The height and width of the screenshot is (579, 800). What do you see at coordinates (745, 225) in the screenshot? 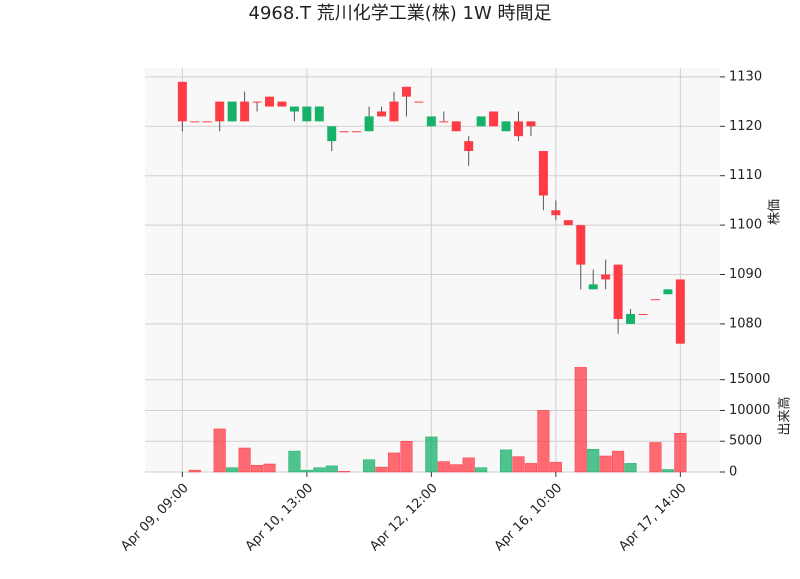
I see `y-tick-label: 1100` at bounding box center [745, 225].